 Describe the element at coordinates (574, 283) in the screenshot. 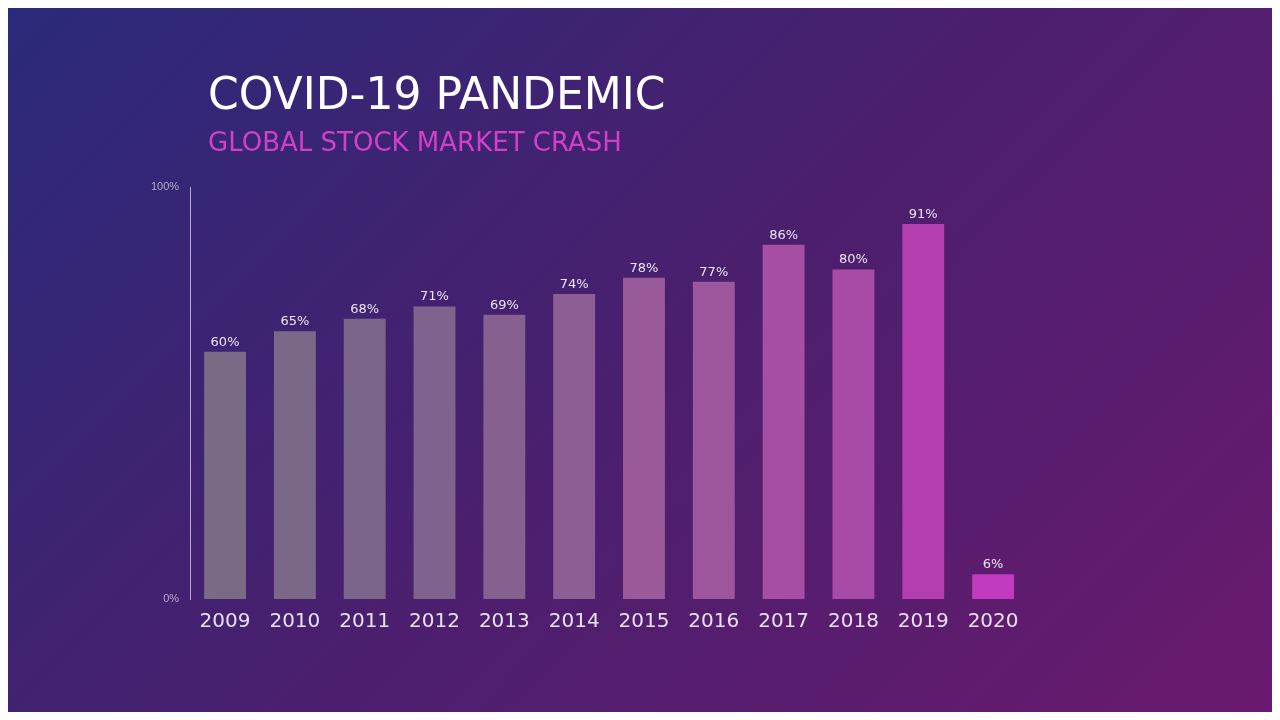

I see `data-label: 74%` at that location.